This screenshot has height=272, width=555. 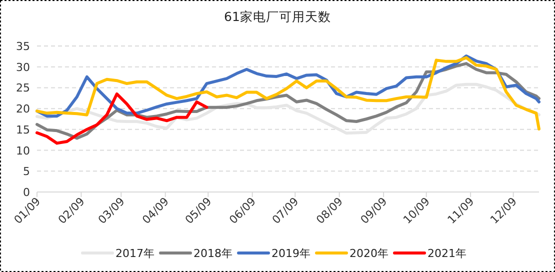 I want to click on legend-label: 2017年, so click(x=135, y=253).